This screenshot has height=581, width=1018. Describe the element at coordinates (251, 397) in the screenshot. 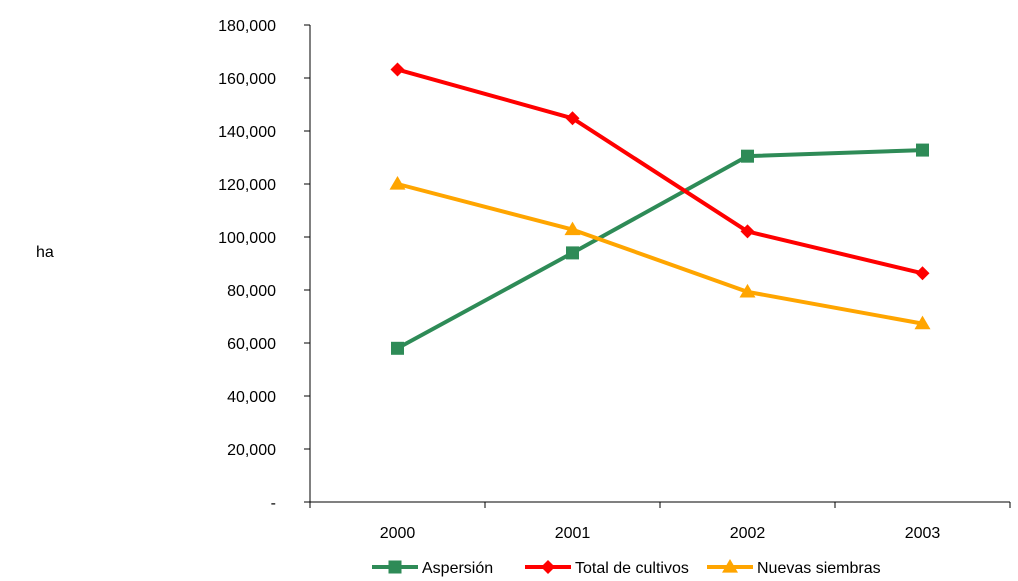

I see `y-tick-label: 40,000` at that location.